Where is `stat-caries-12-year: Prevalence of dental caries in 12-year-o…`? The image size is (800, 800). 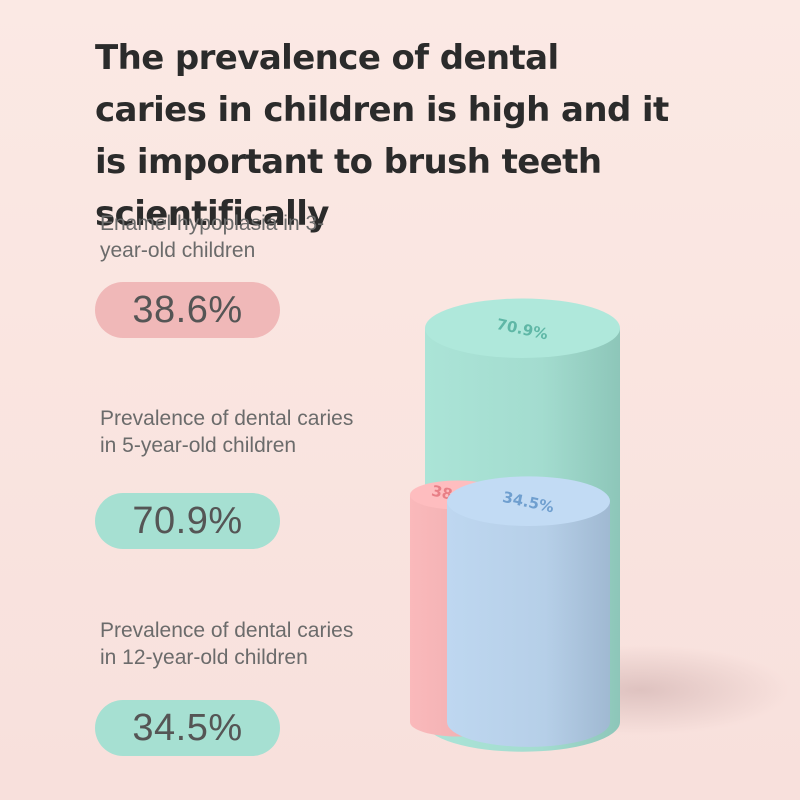 stat-caries-12-year: Prevalence of dental caries in 12-year-o… is located at coordinates (230, 644).